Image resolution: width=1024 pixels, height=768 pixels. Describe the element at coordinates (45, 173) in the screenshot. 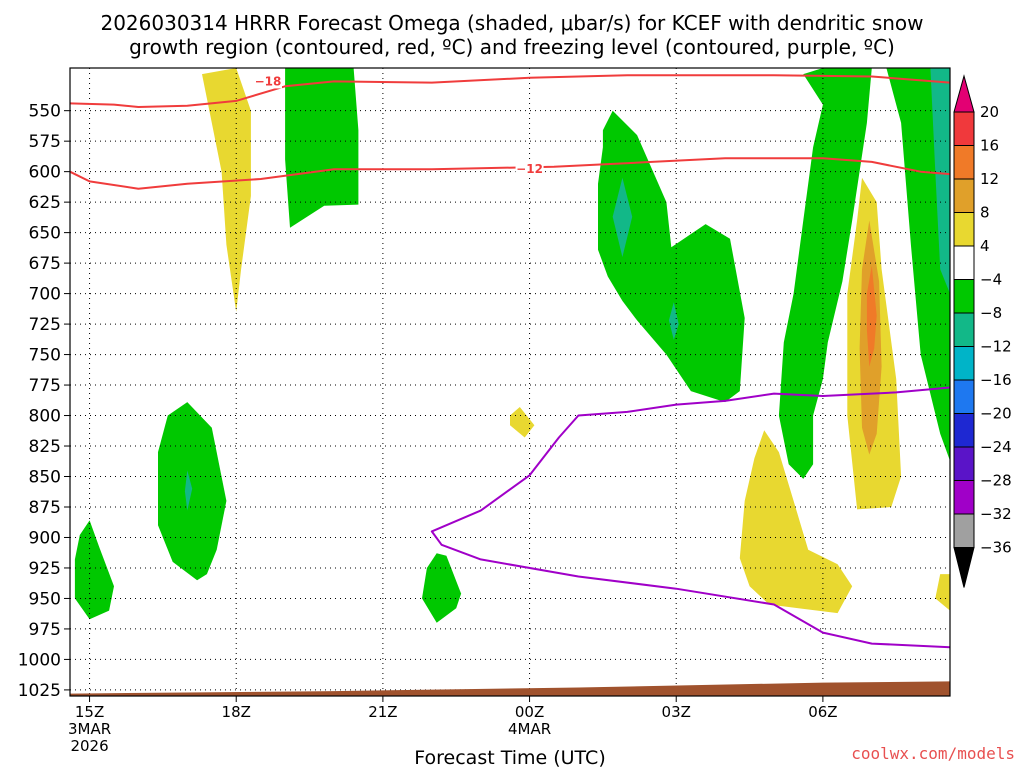

I see `y-tick-label-600: 600` at that location.